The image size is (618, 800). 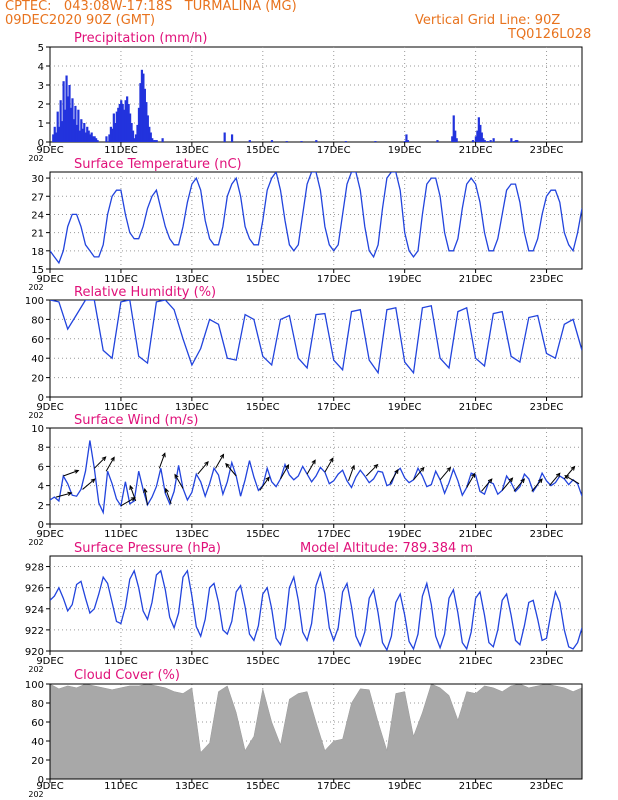 What do you see at coordinates (37, 704) in the screenshot?
I see `cloud-ytick-label: 80` at bounding box center [37, 704].